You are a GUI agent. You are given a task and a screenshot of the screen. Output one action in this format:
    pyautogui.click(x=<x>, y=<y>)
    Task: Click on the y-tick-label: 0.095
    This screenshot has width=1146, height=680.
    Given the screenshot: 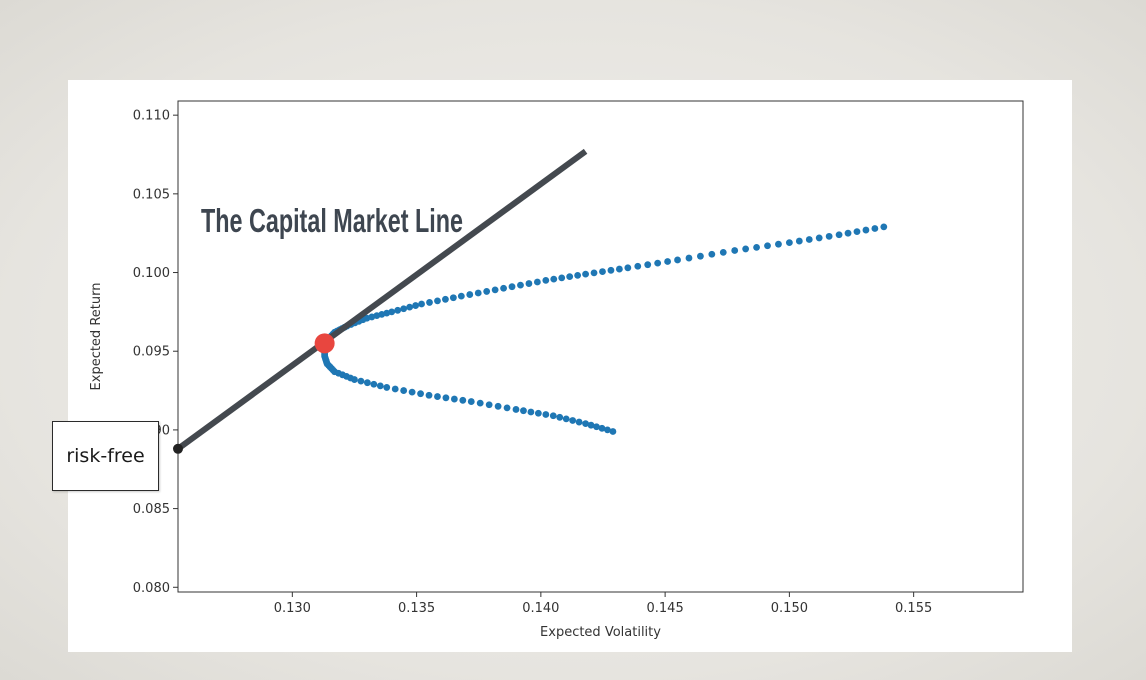 What is the action you would take?
    pyautogui.click(x=151, y=352)
    